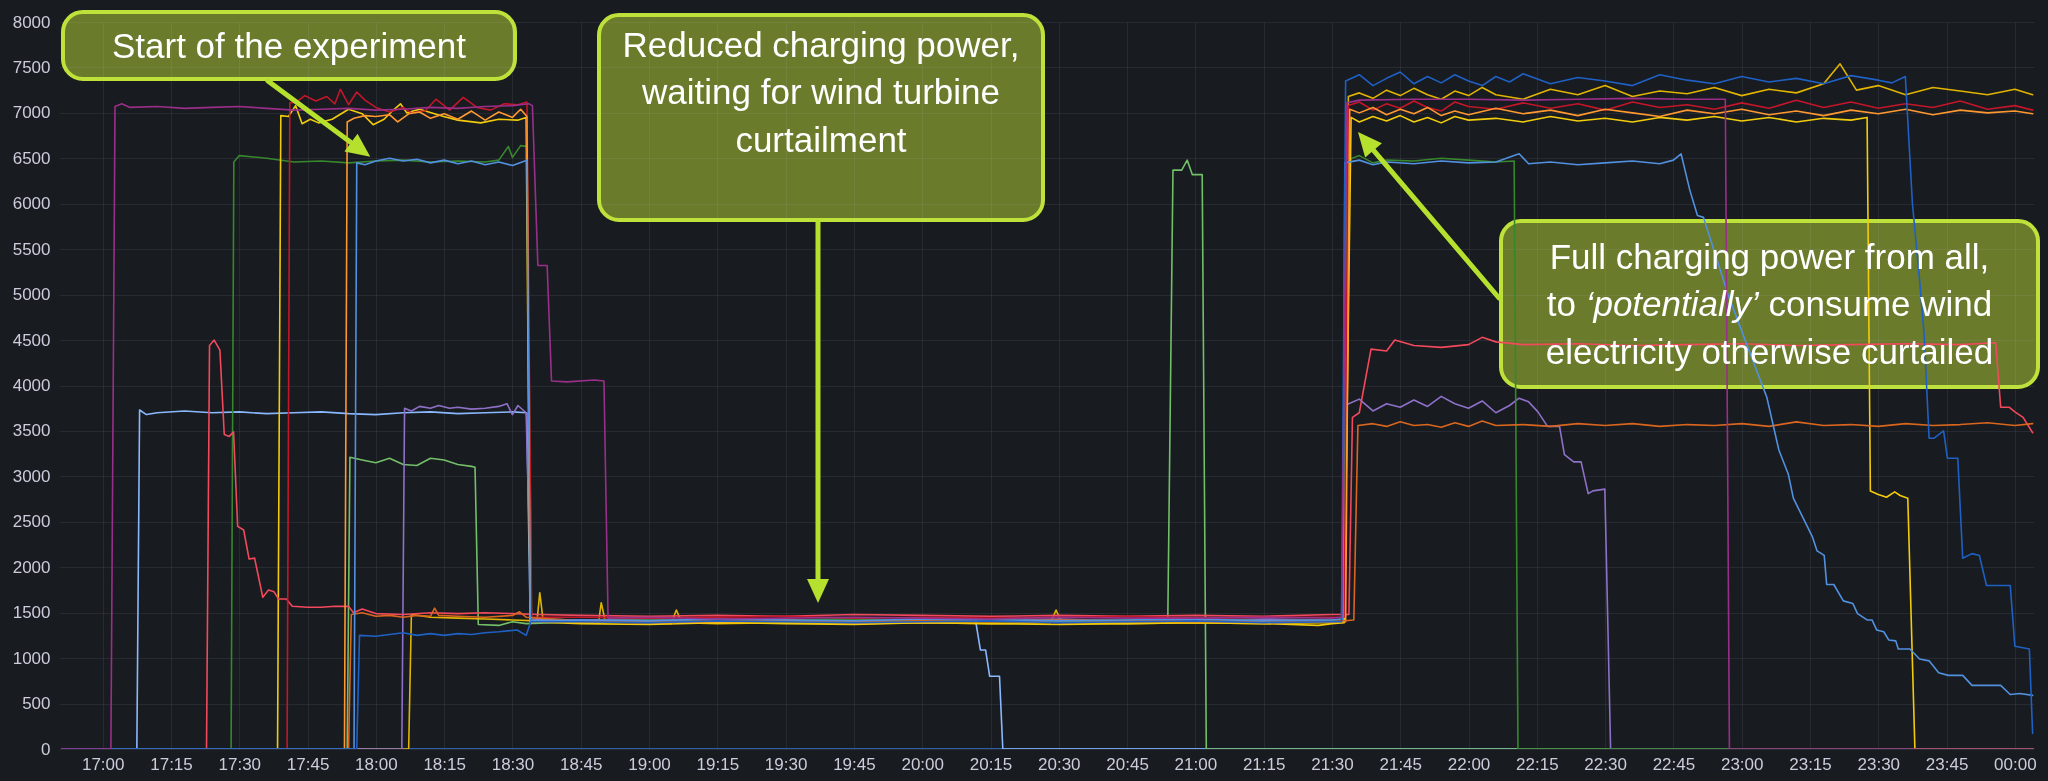 This screenshot has width=2048, height=781. I want to click on y-tick-label: 1000, so click(31, 658).